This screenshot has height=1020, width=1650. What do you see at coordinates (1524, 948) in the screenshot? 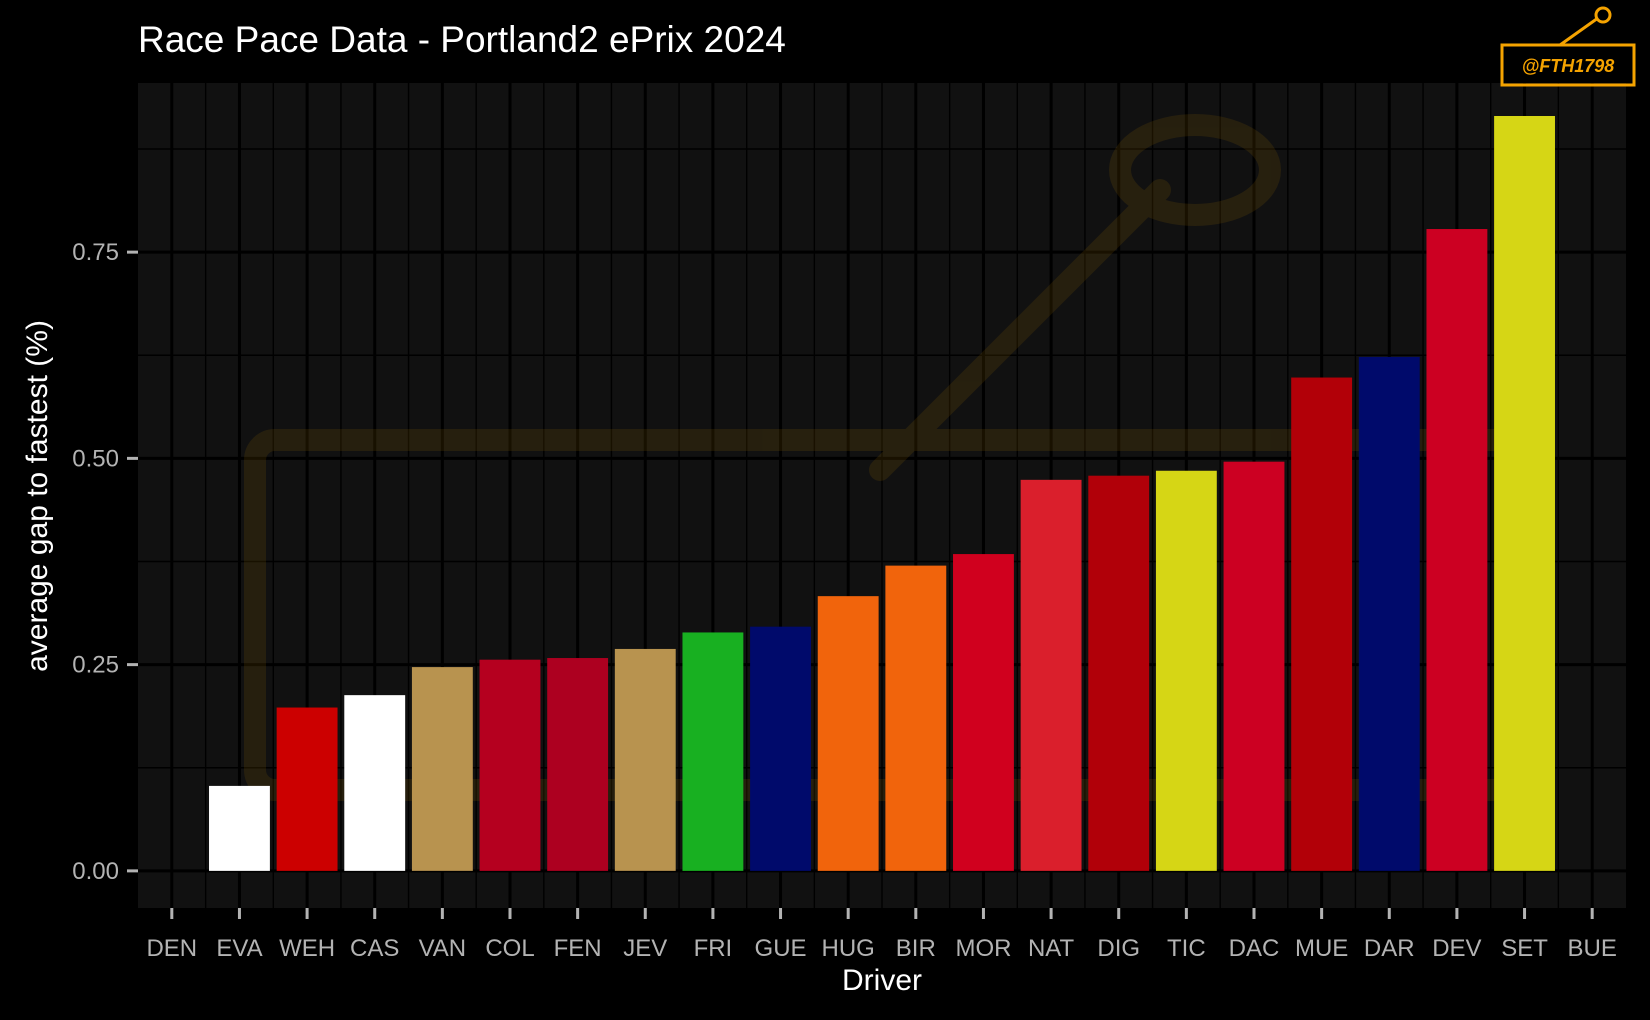
I see `x-tick-label-set: SET` at bounding box center [1524, 948].